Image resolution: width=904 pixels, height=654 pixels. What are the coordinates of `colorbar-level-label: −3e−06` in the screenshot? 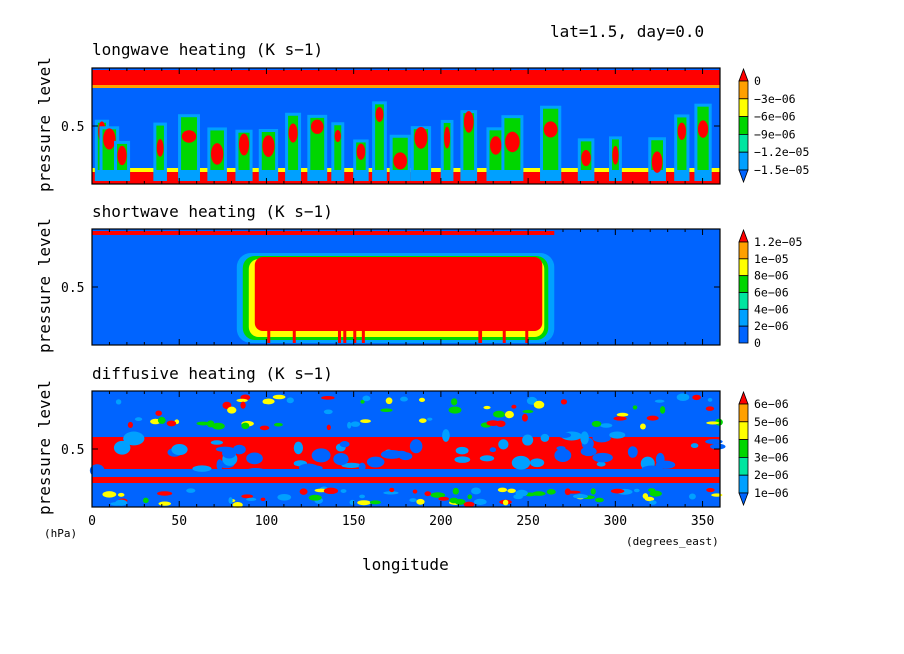 It's located at (775, 99).